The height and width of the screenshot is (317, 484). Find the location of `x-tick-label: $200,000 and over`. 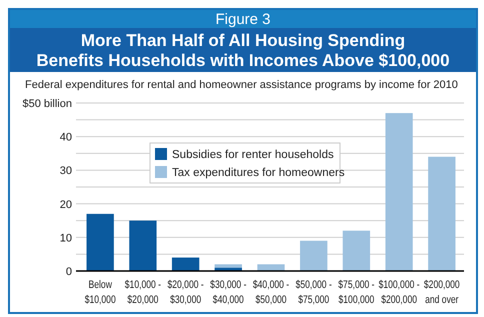

x-tick-label: $200,000 and over is located at coordinates (442, 292).